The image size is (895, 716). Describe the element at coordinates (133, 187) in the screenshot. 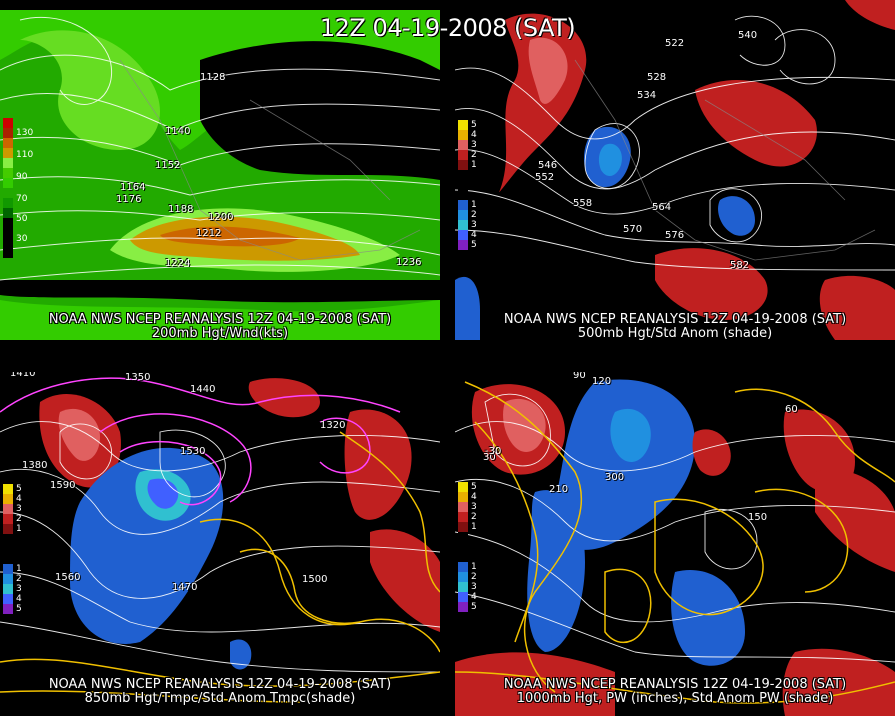

I see `contour-label: 1164` at that location.